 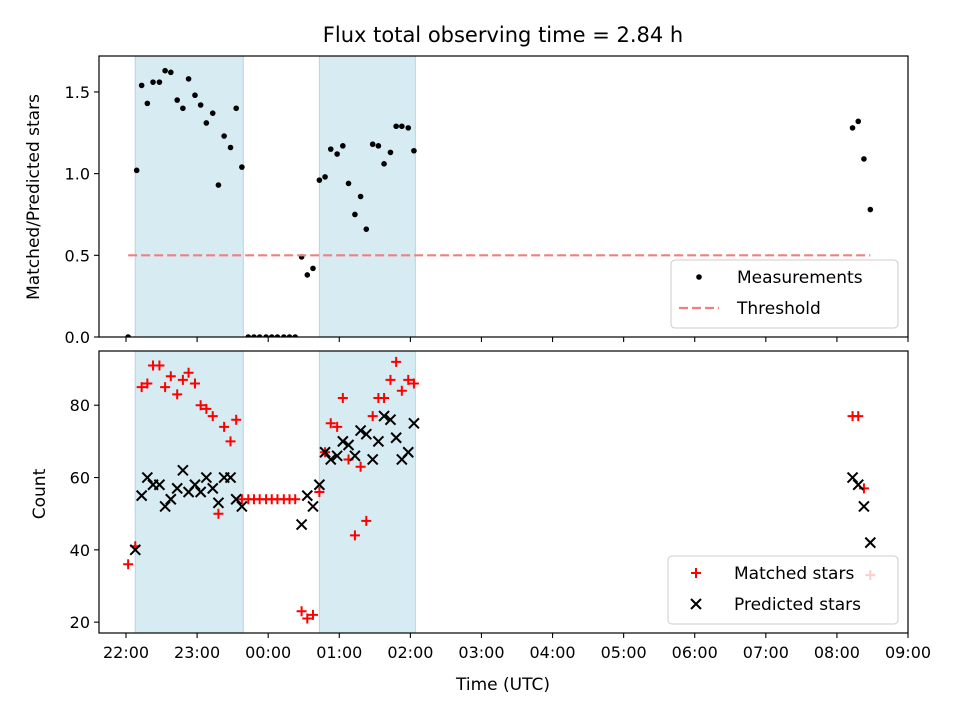 What do you see at coordinates (410, 652) in the screenshot?
I see `x-tick-label: 02:00` at bounding box center [410, 652].